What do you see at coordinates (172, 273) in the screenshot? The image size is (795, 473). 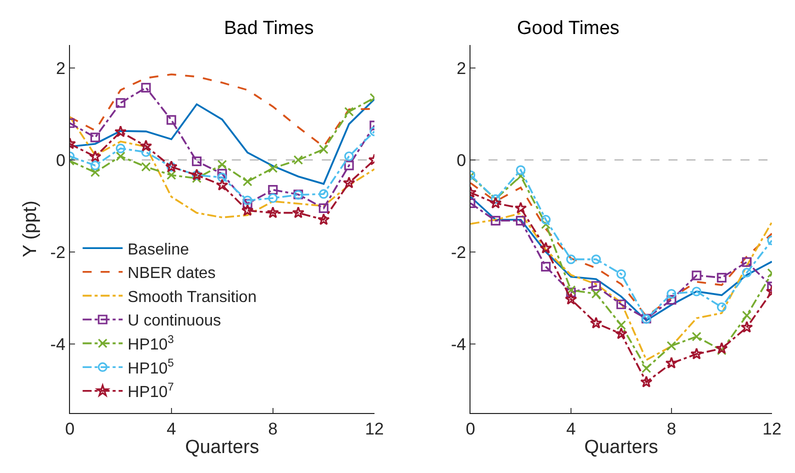 I see `legend-label: NBER dates` at bounding box center [172, 273].